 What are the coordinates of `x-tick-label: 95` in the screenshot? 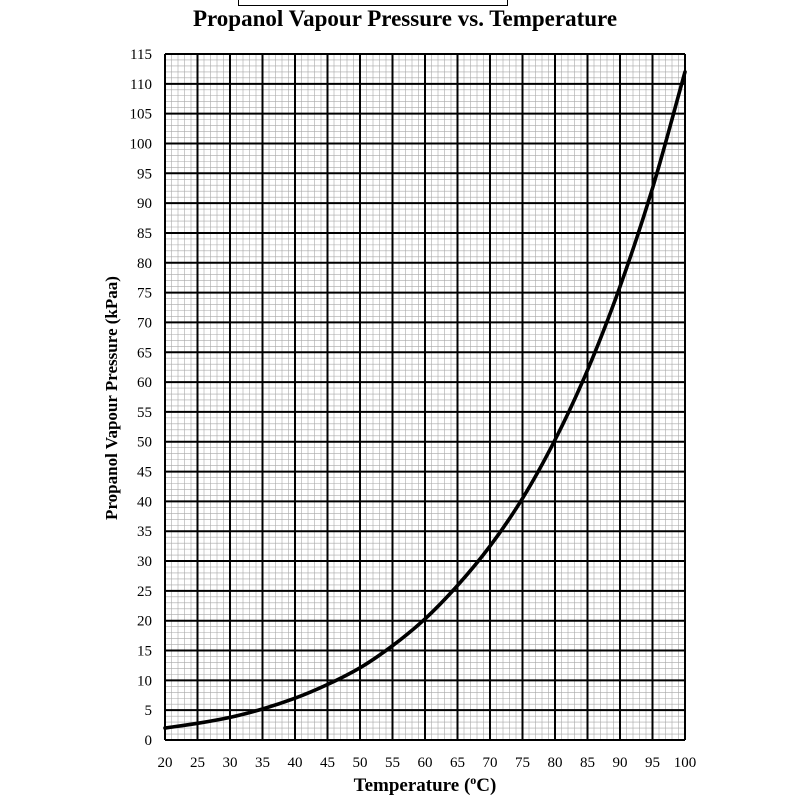 It's located at (652, 763).